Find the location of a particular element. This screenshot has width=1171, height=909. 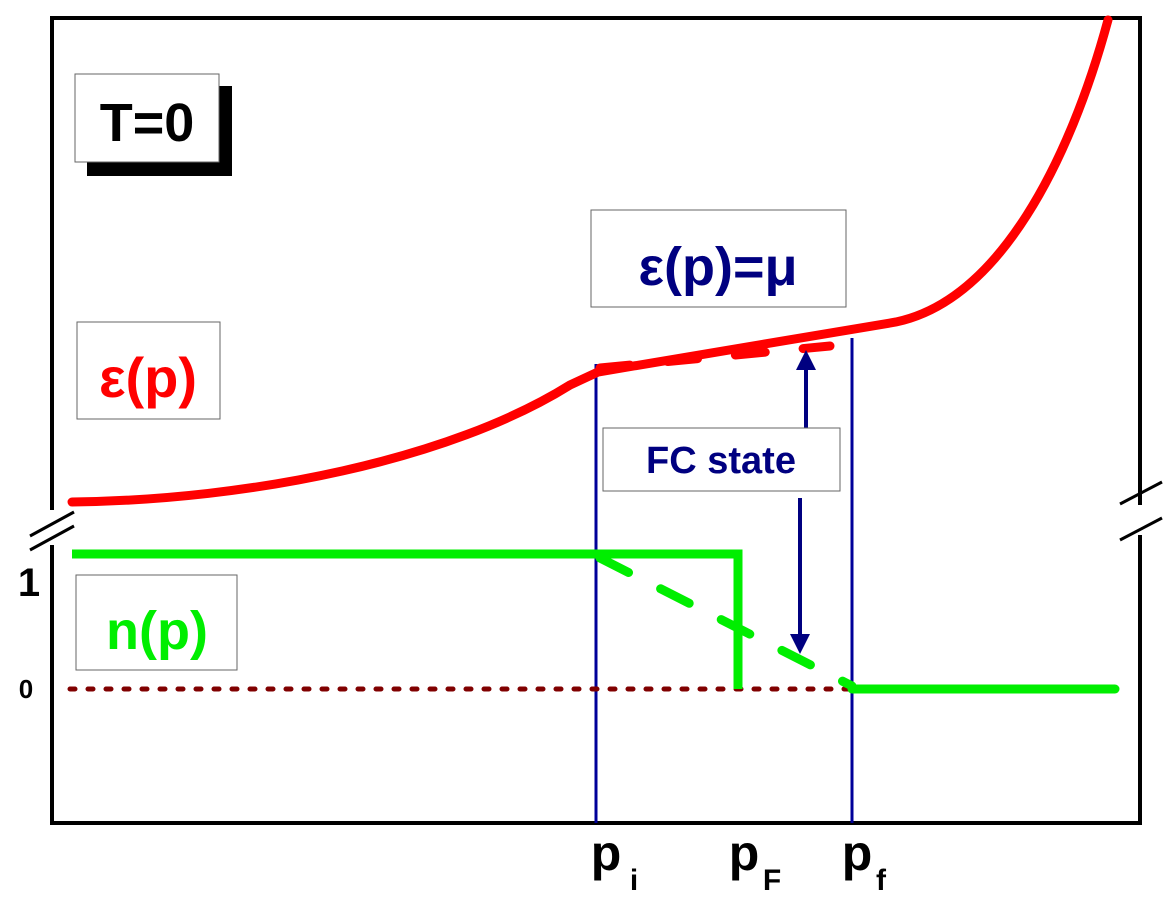

left-axis-break-mark is located at coordinates (52, 531).